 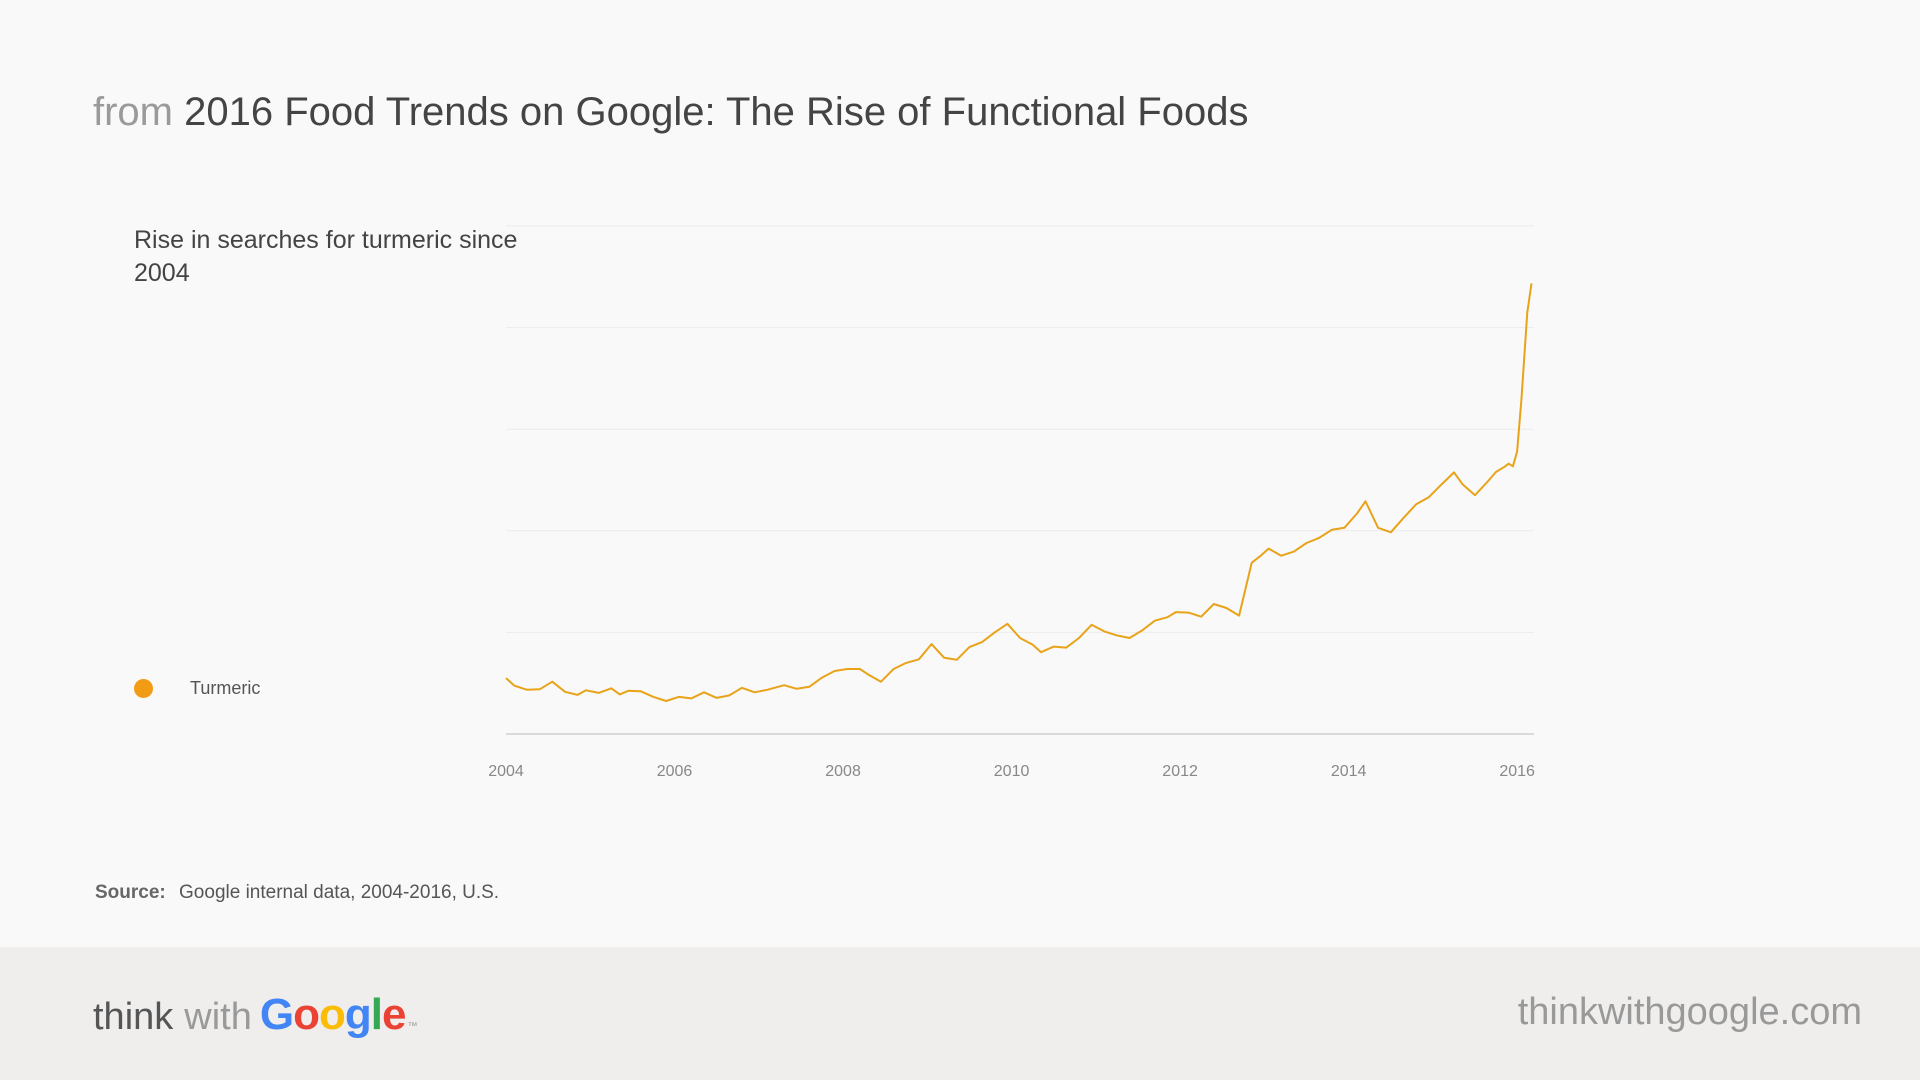 What do you see at coordinates (843, 771) in the screenshot?
I see `x-tick-label: 2008` at bounding box center [843, 771].